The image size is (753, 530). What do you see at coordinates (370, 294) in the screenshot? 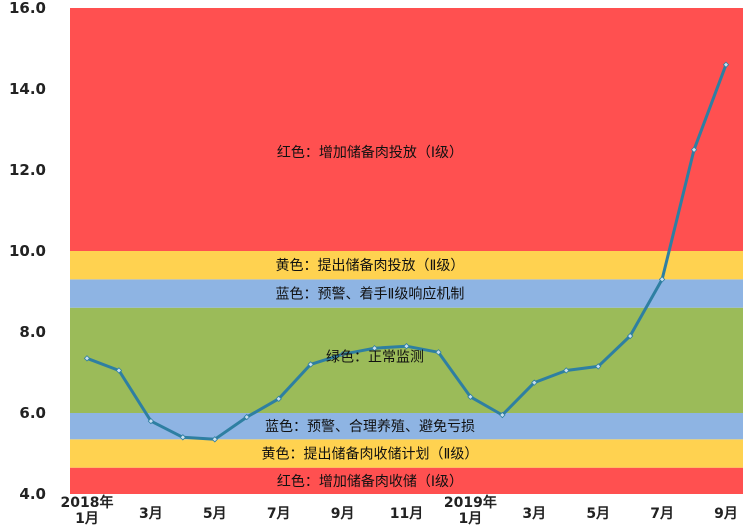
I see `band-label-4: 蓝色：预警、着手Ⅱ级响应机制` at bounding box center [370, 294].